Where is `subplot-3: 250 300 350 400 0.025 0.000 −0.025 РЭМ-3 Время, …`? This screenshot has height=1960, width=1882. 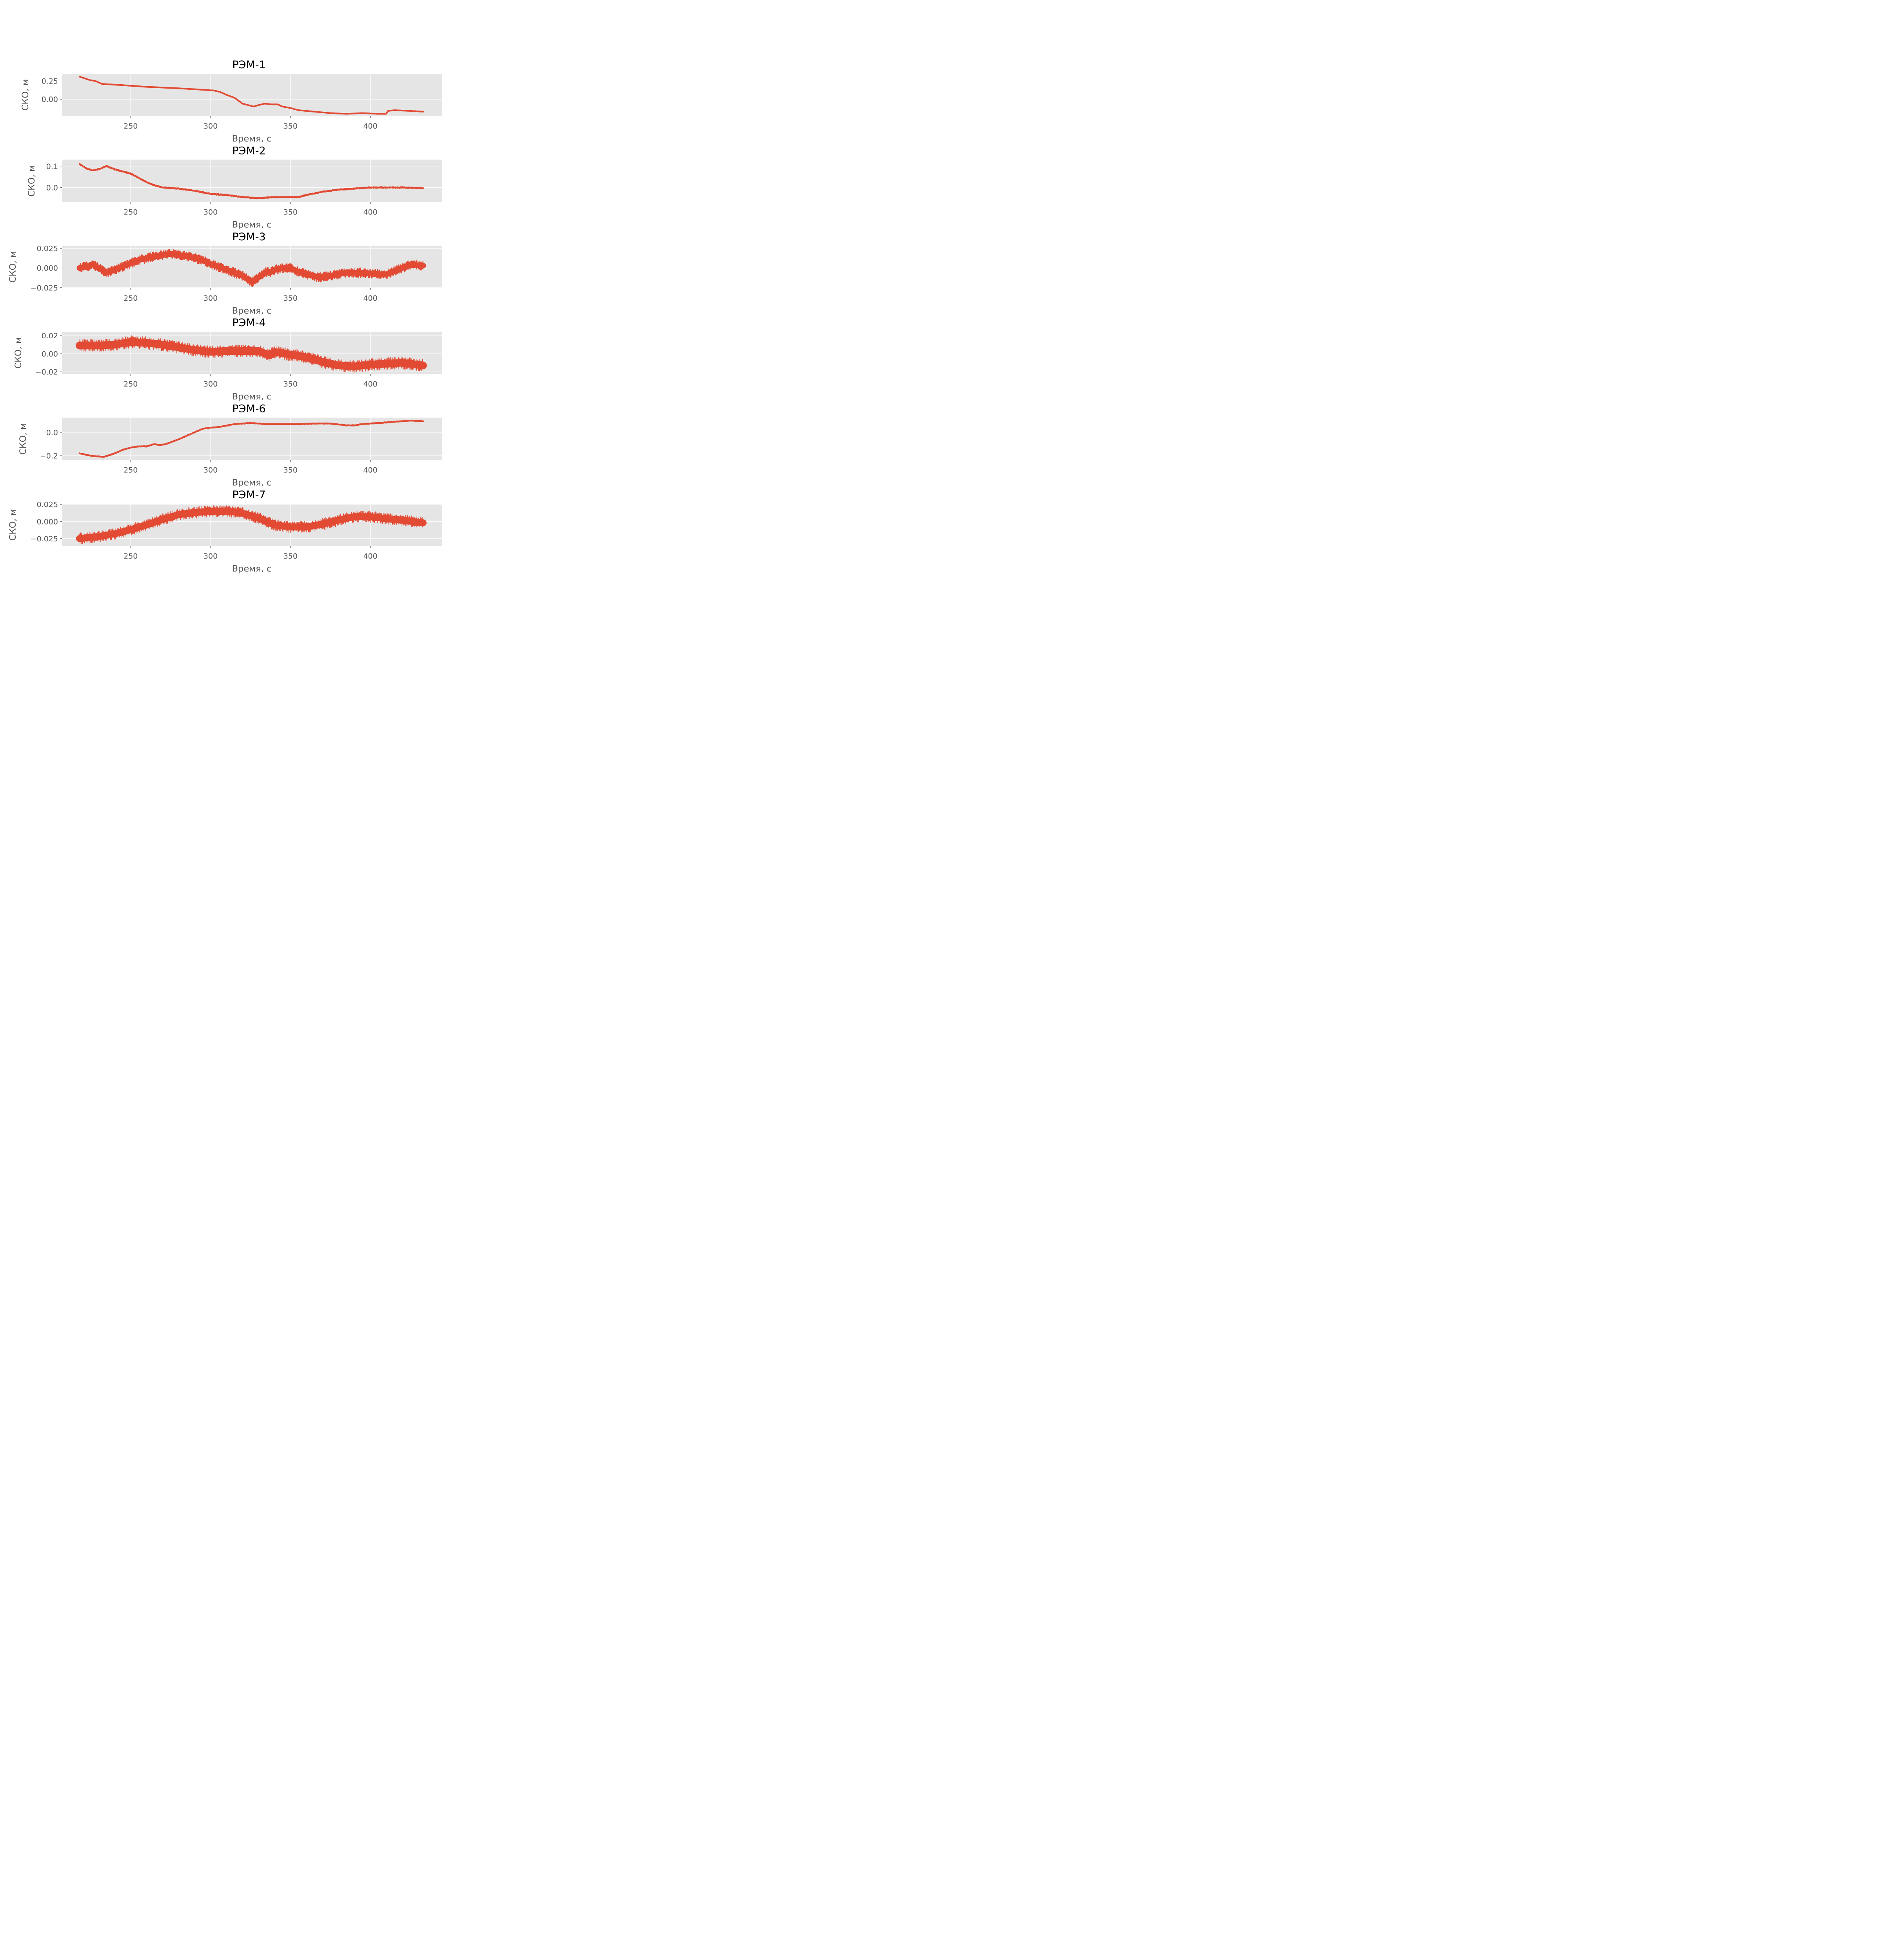 subplot-3: 250 300 350 400 0.025 0.000 −0.025 РЭМ-3 Время, … is located at coordinates (225, 273).